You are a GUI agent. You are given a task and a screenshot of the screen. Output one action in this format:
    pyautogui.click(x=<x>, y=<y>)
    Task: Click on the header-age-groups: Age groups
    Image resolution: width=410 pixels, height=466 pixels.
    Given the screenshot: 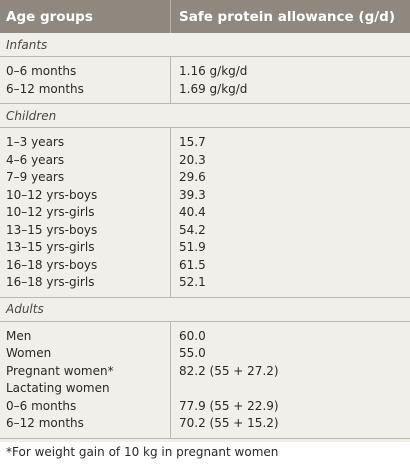 What is the action you would take?
    pyautogui.click(x=85, y=17)
    